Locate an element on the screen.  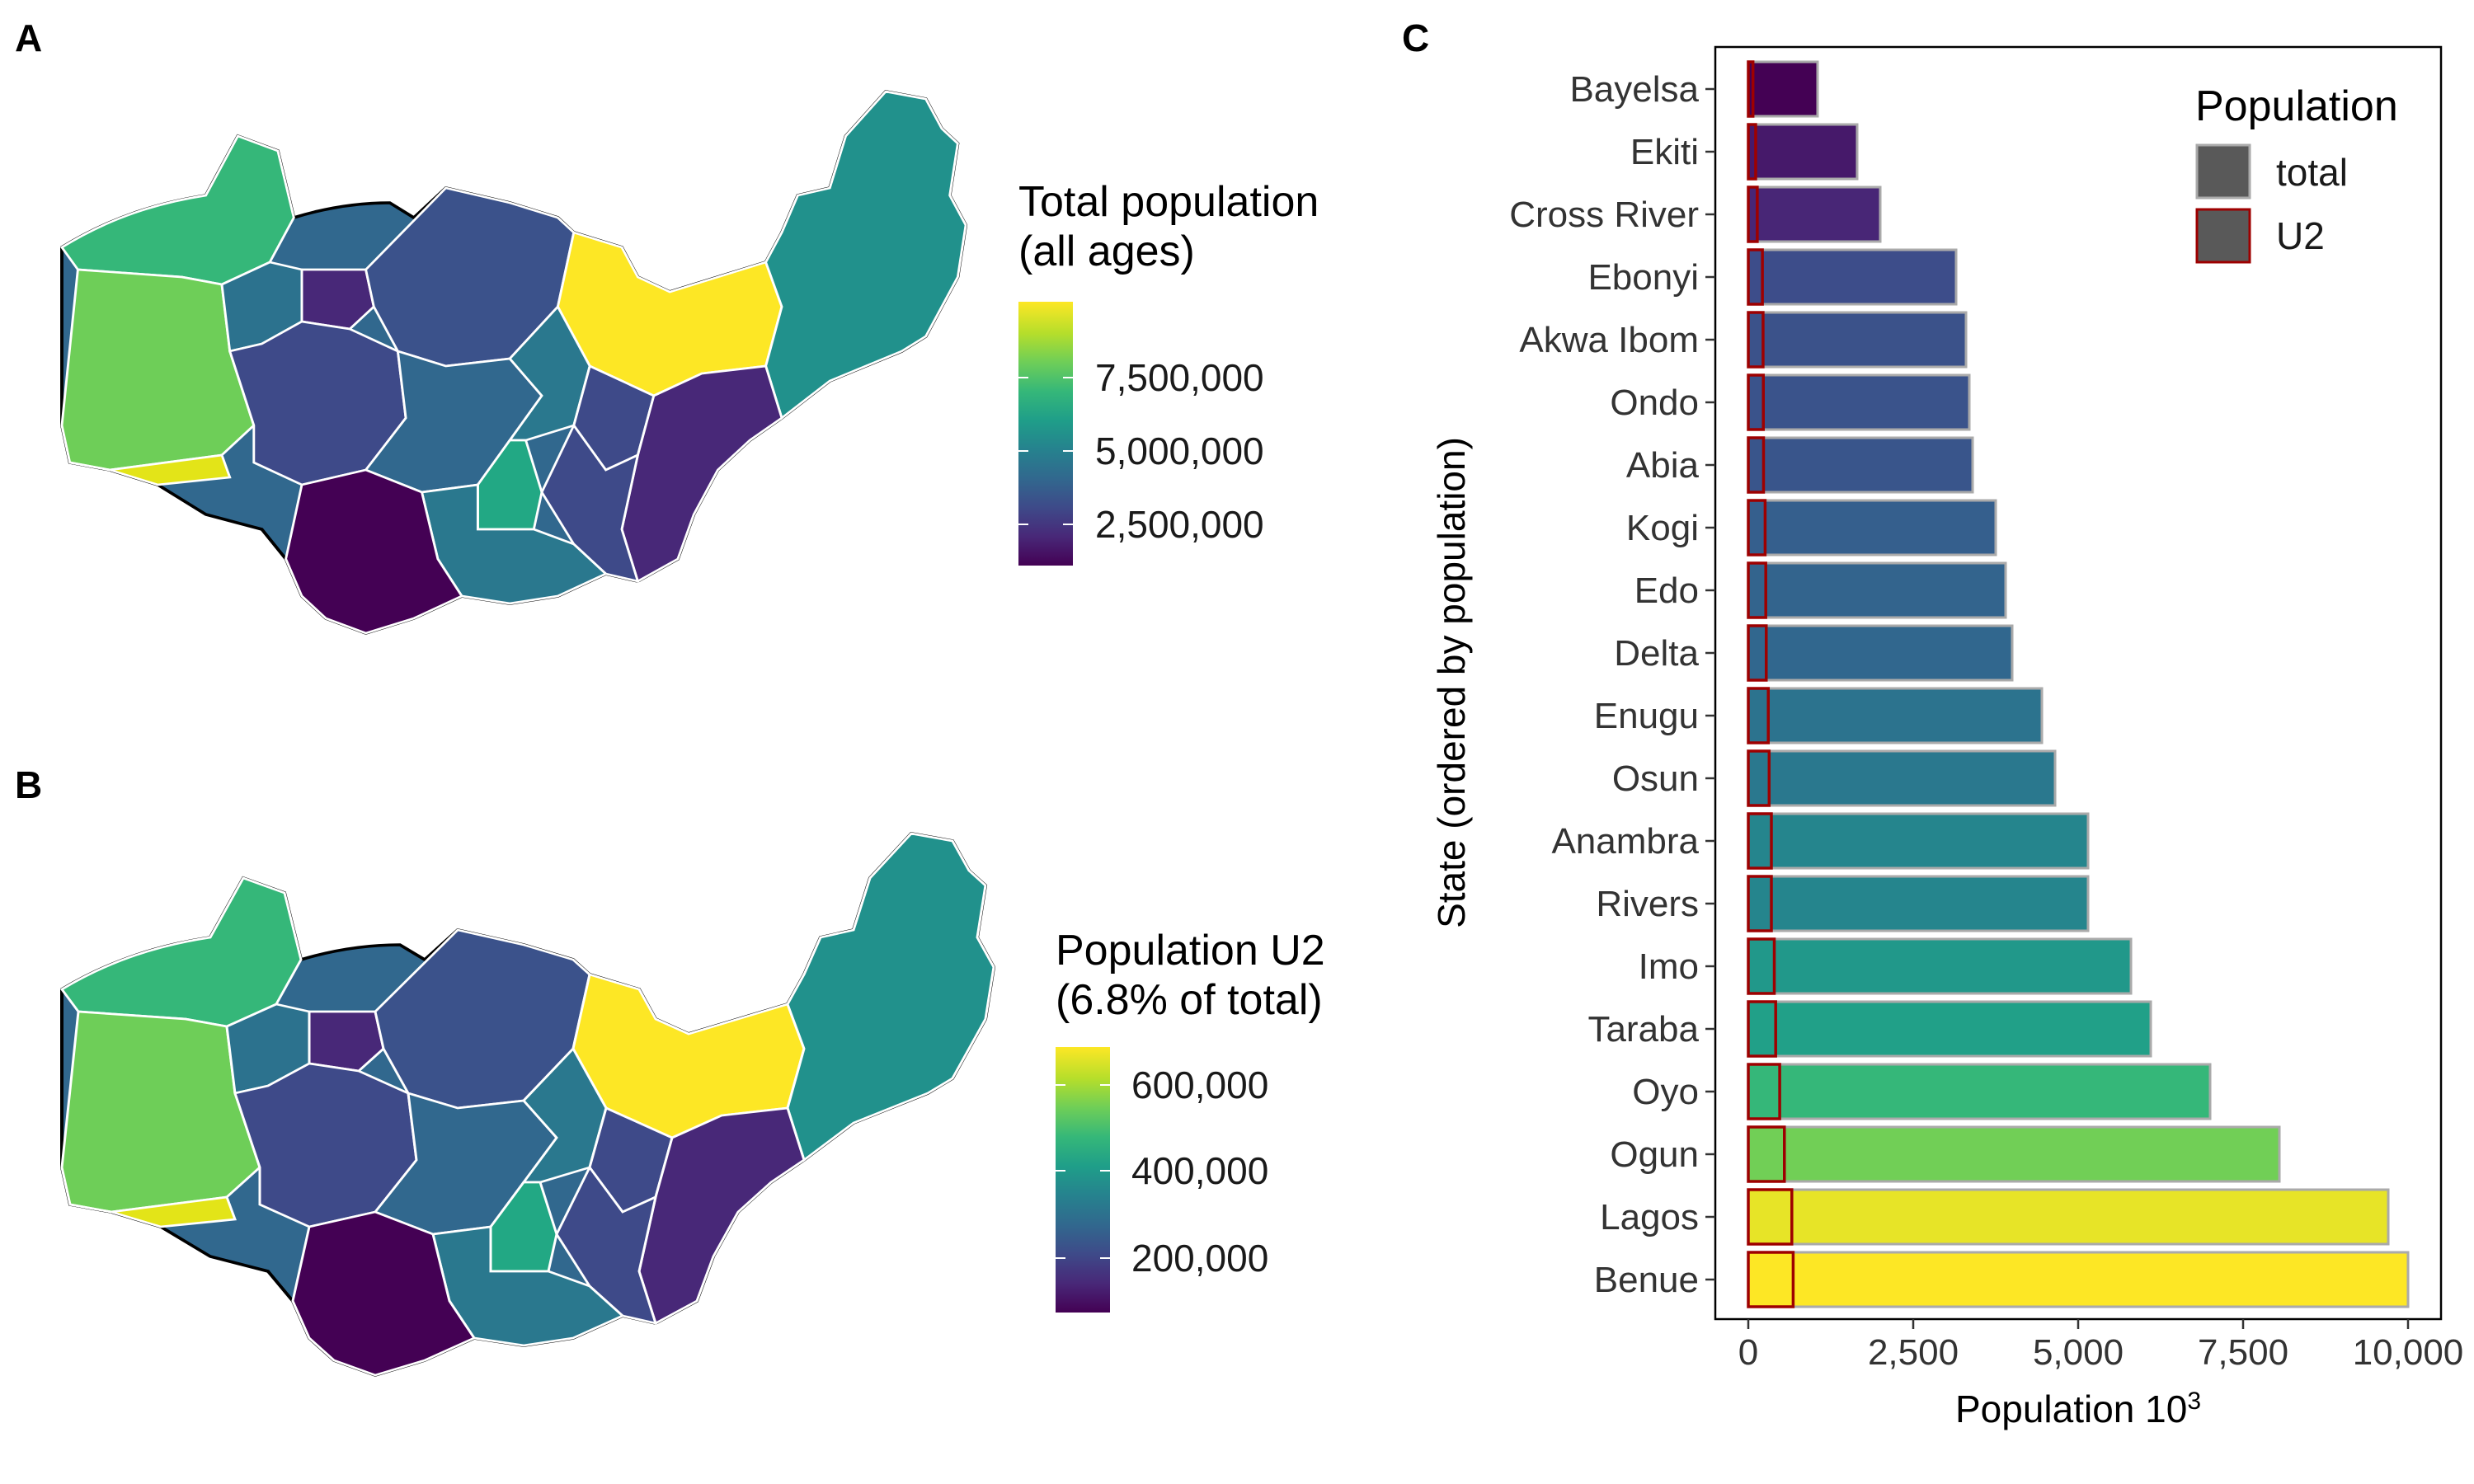
y-tick-label: Ekiti is located at coordinates (1664, 152).